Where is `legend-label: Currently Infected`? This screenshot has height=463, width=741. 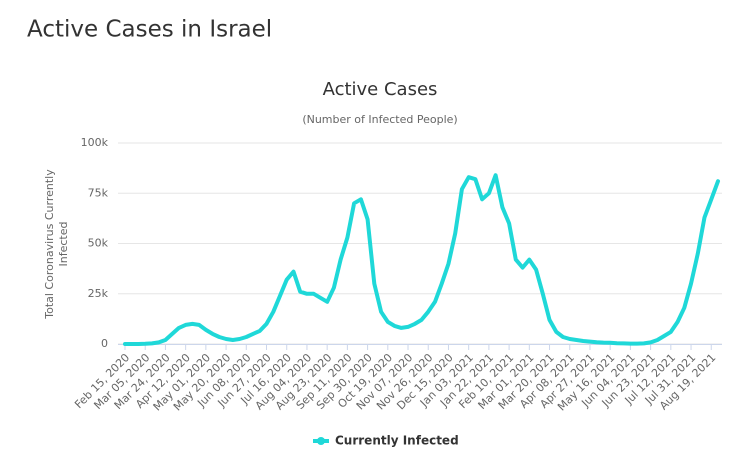 legend-label: Currently Infected is located at coordinates (397, 441).